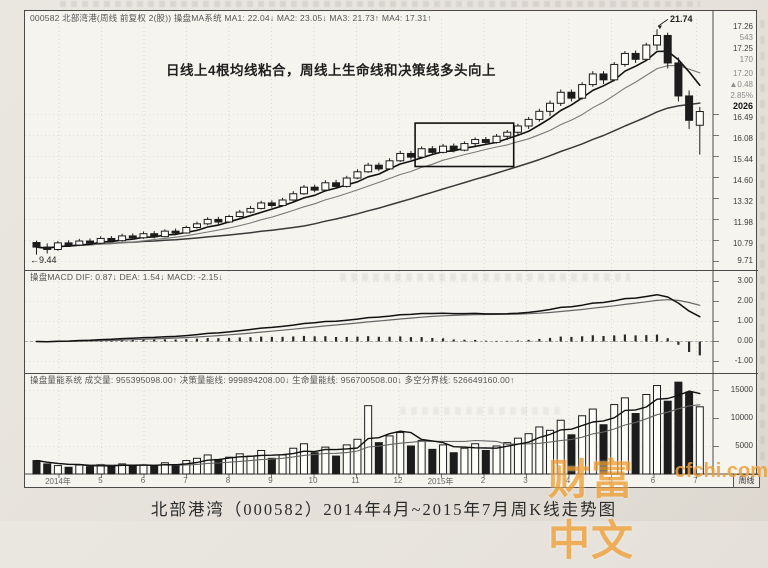  Describe the element at coordinates (742, 117) in the screenshot. I see `price-axis-label: 16.49` at that location.